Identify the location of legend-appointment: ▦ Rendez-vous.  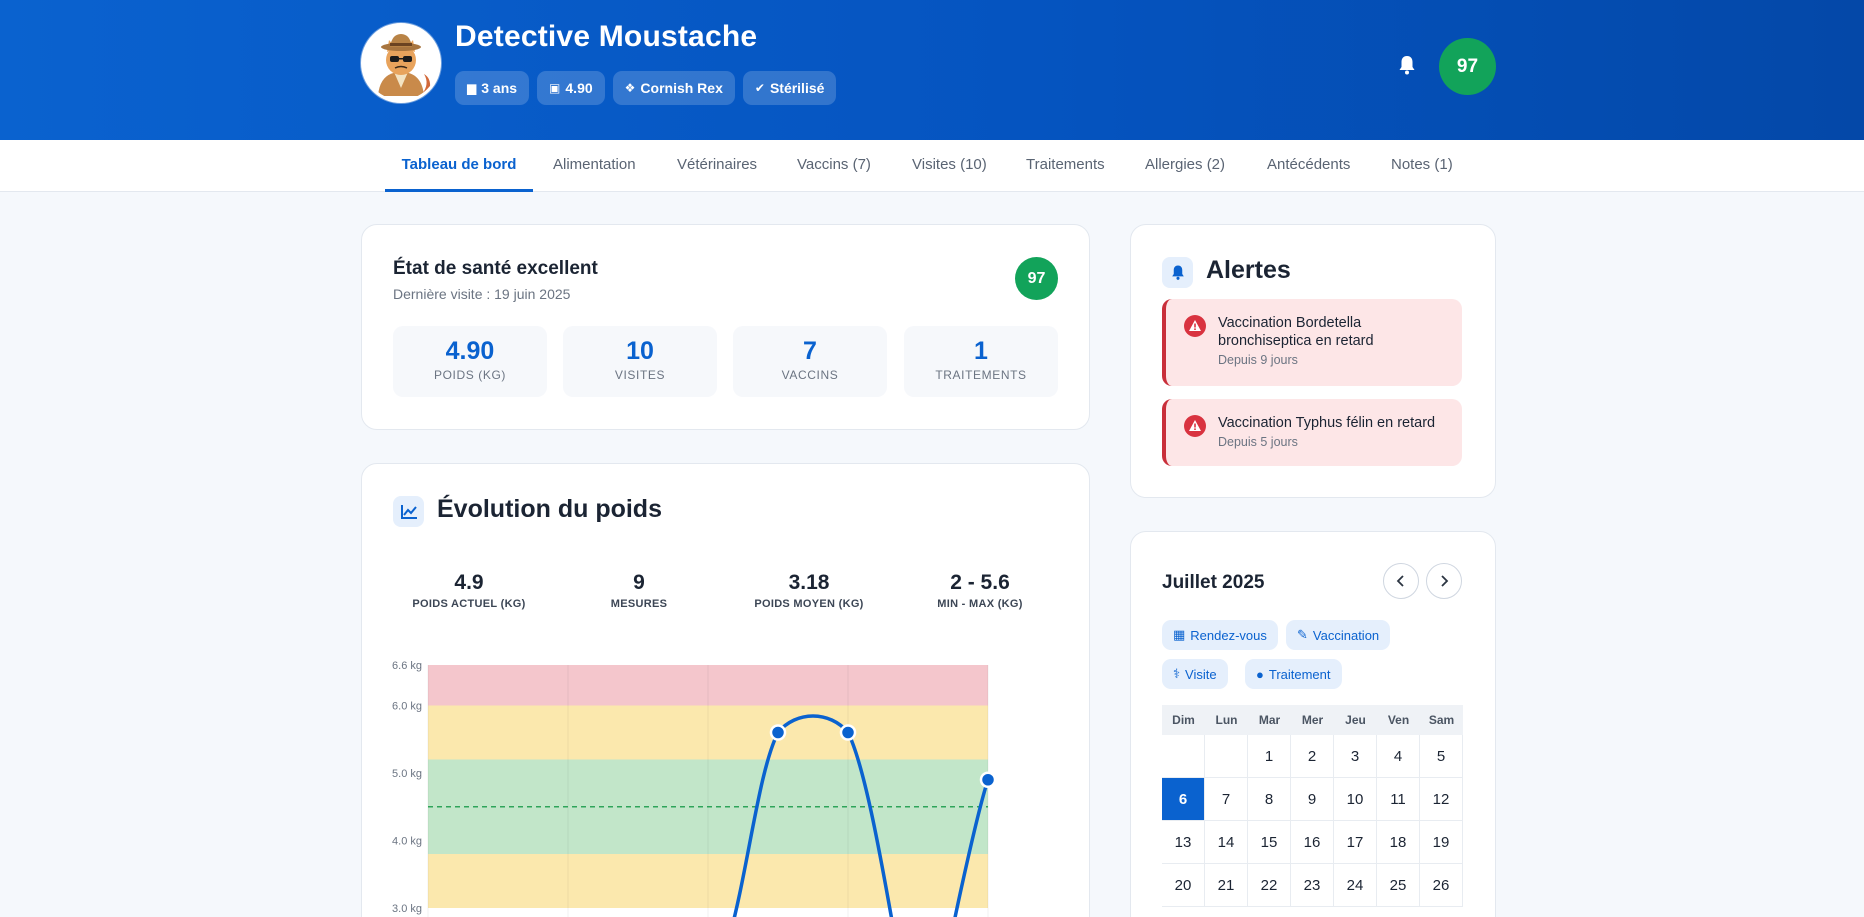
(1220, 635).